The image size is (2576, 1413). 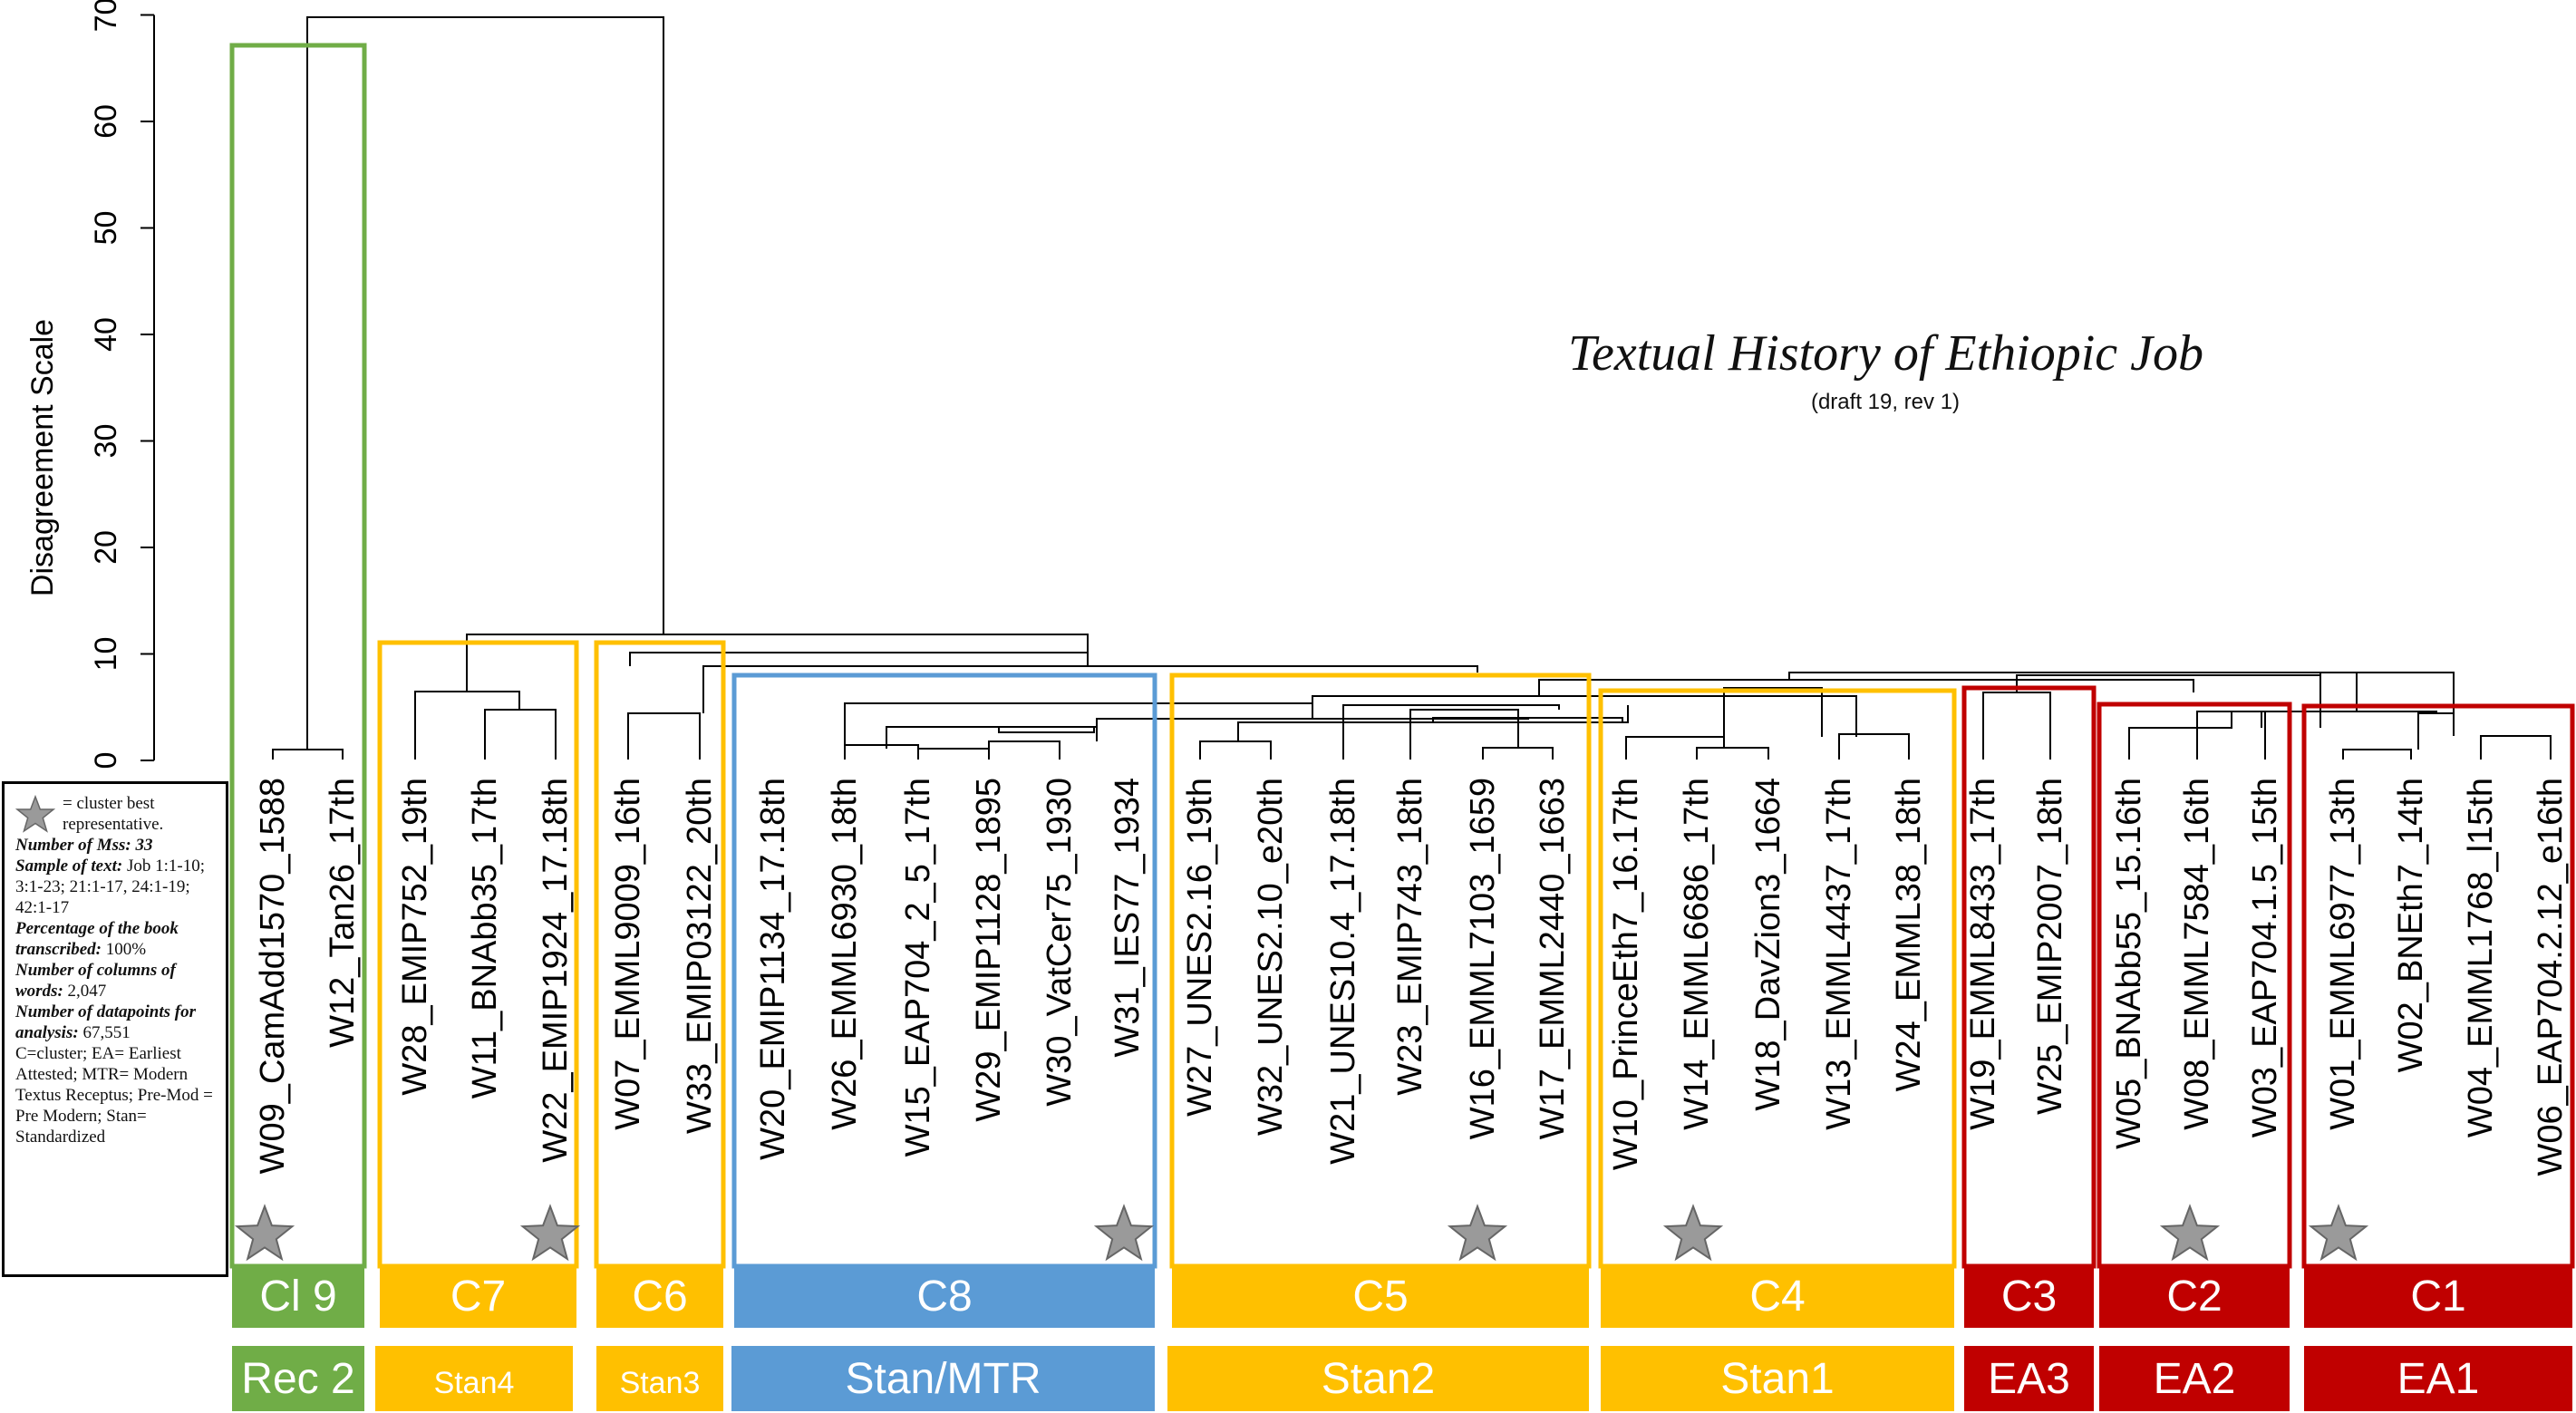 What do you see at coordinates (106, 441) in the screenshot?
I see `y-tick-label: 30` at bounding box center [106, 441].